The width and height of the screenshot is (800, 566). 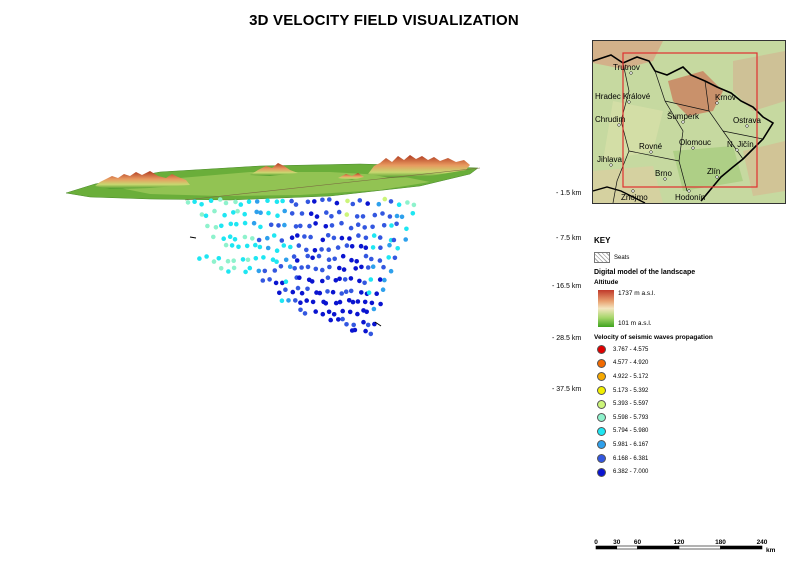 I want to click on key-title: KEY, so click(x=602, y=240).